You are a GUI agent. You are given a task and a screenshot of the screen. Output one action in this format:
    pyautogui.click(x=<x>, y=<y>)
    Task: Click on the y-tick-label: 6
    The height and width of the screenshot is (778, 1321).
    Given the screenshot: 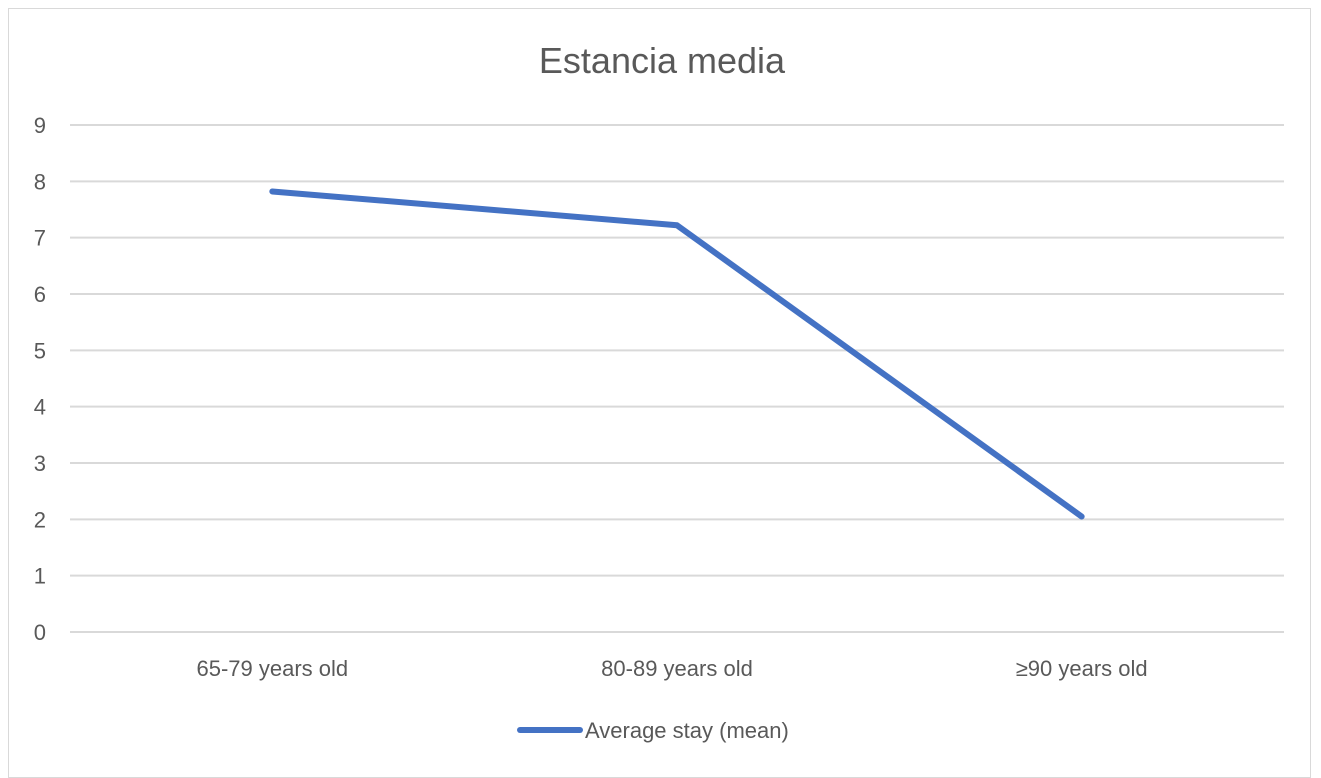 What is the action you would take?
    pyautogui.click(x=40, y=294)
    